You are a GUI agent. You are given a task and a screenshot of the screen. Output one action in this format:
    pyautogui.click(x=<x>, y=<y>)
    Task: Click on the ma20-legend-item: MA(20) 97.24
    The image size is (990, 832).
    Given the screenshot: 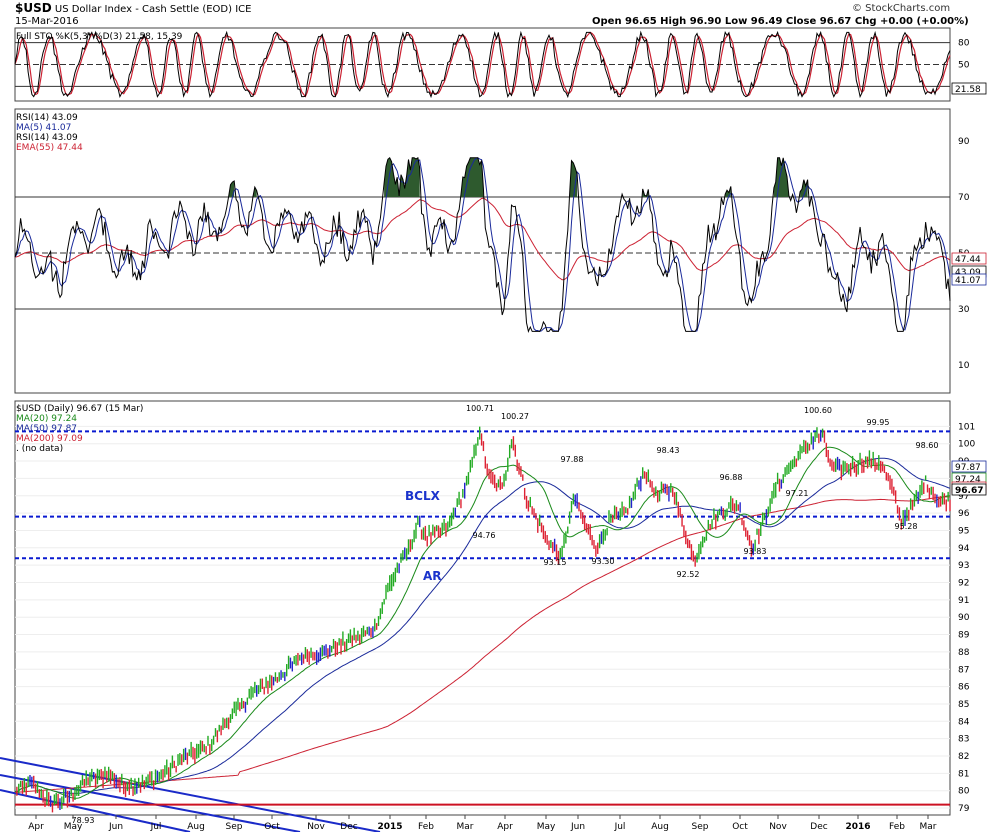 What is the action you would take?
    pyautogui.click(x=47, y=419)
    